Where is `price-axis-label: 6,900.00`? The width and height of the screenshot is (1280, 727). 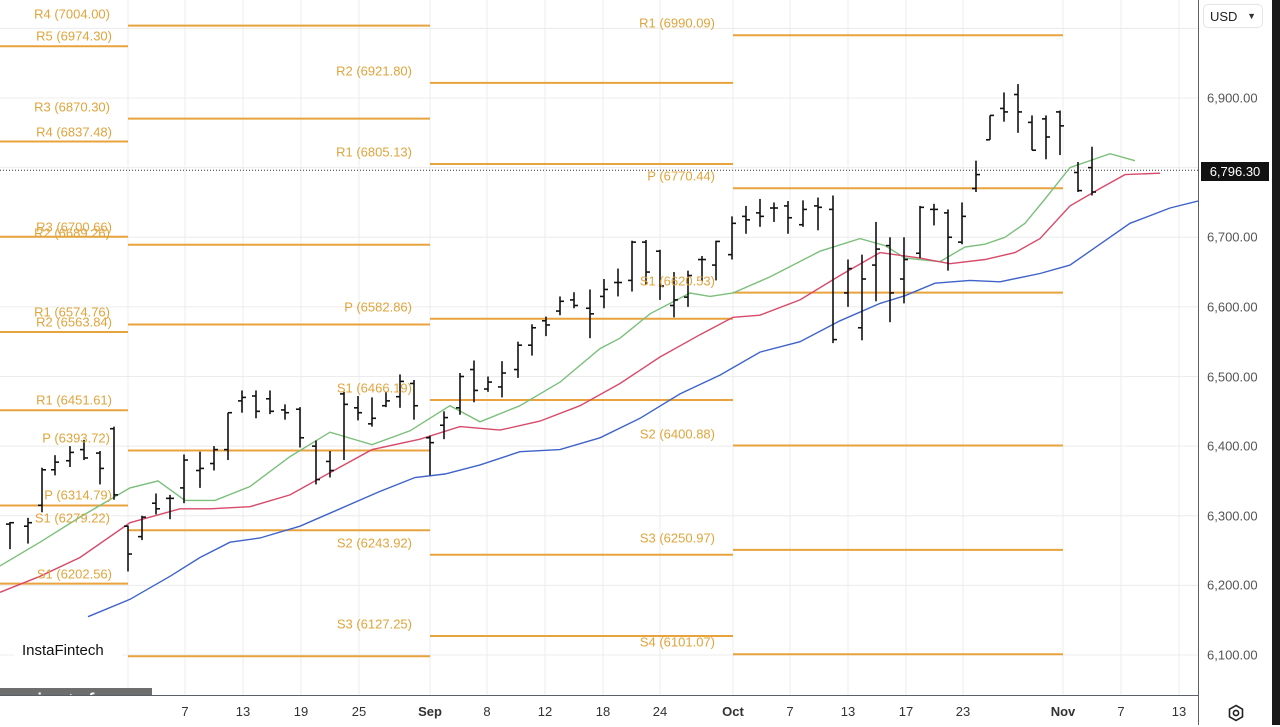 price-axis-label: 6,900.00 is located at coordinates (1232, 98).